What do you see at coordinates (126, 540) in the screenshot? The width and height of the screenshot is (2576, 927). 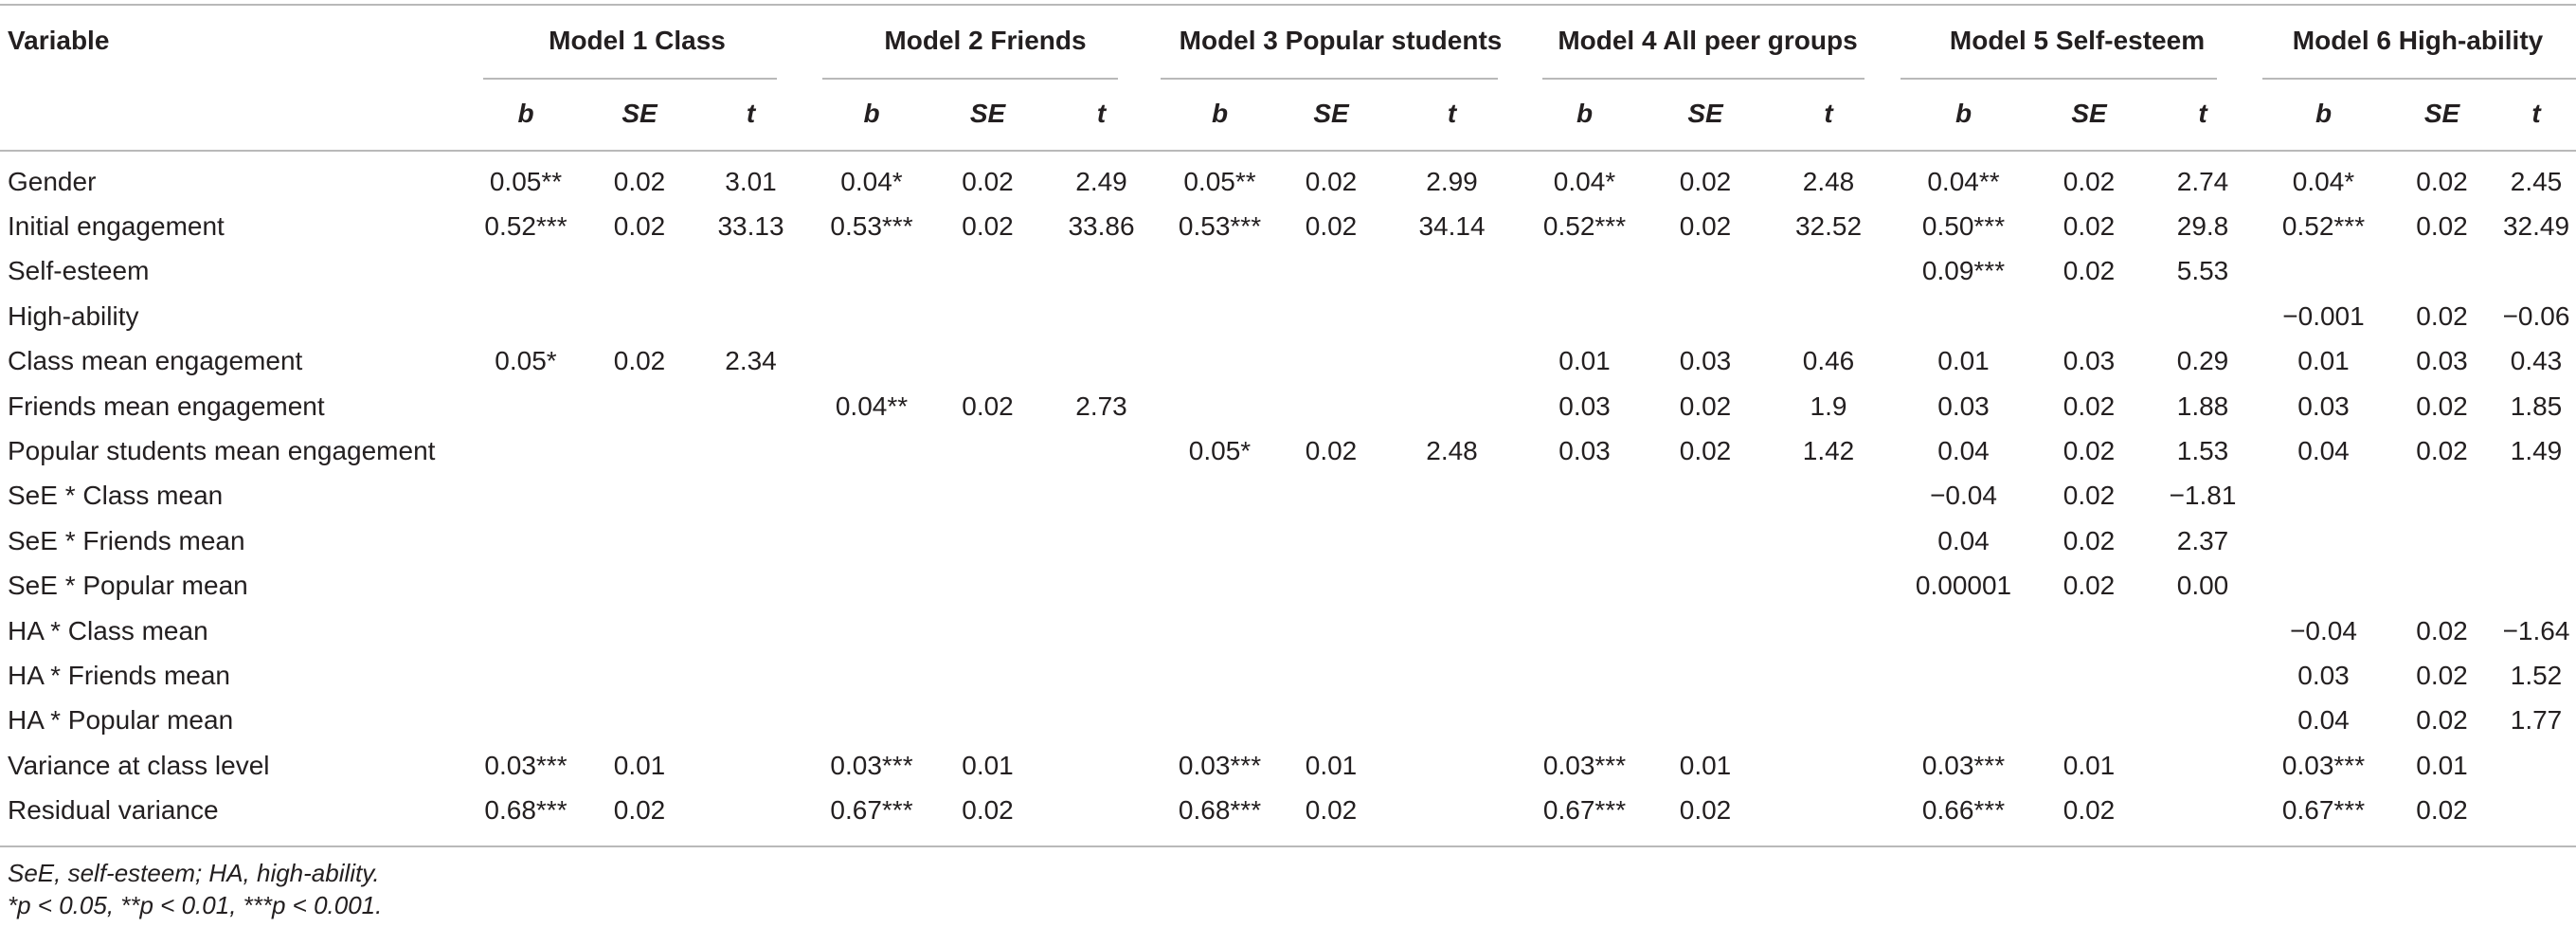 I see `row-label: SeE * Friends mean` at bounding box center [126, 540].